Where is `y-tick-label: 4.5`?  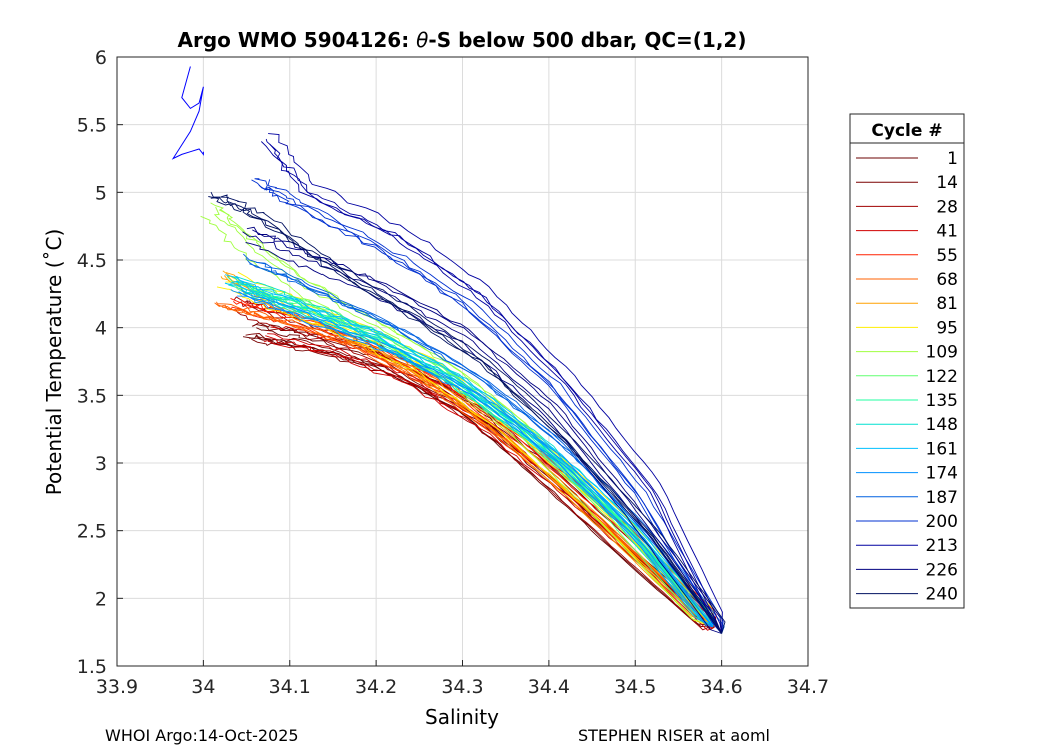 y-tick-label: 4.5 is located at coordinates (92, 261).